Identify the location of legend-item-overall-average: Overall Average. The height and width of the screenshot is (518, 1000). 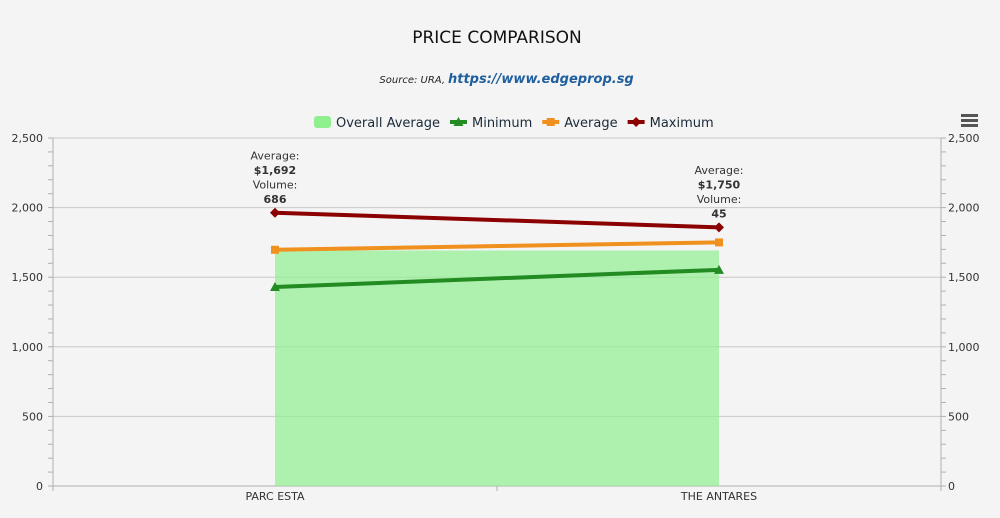
(377, 123).